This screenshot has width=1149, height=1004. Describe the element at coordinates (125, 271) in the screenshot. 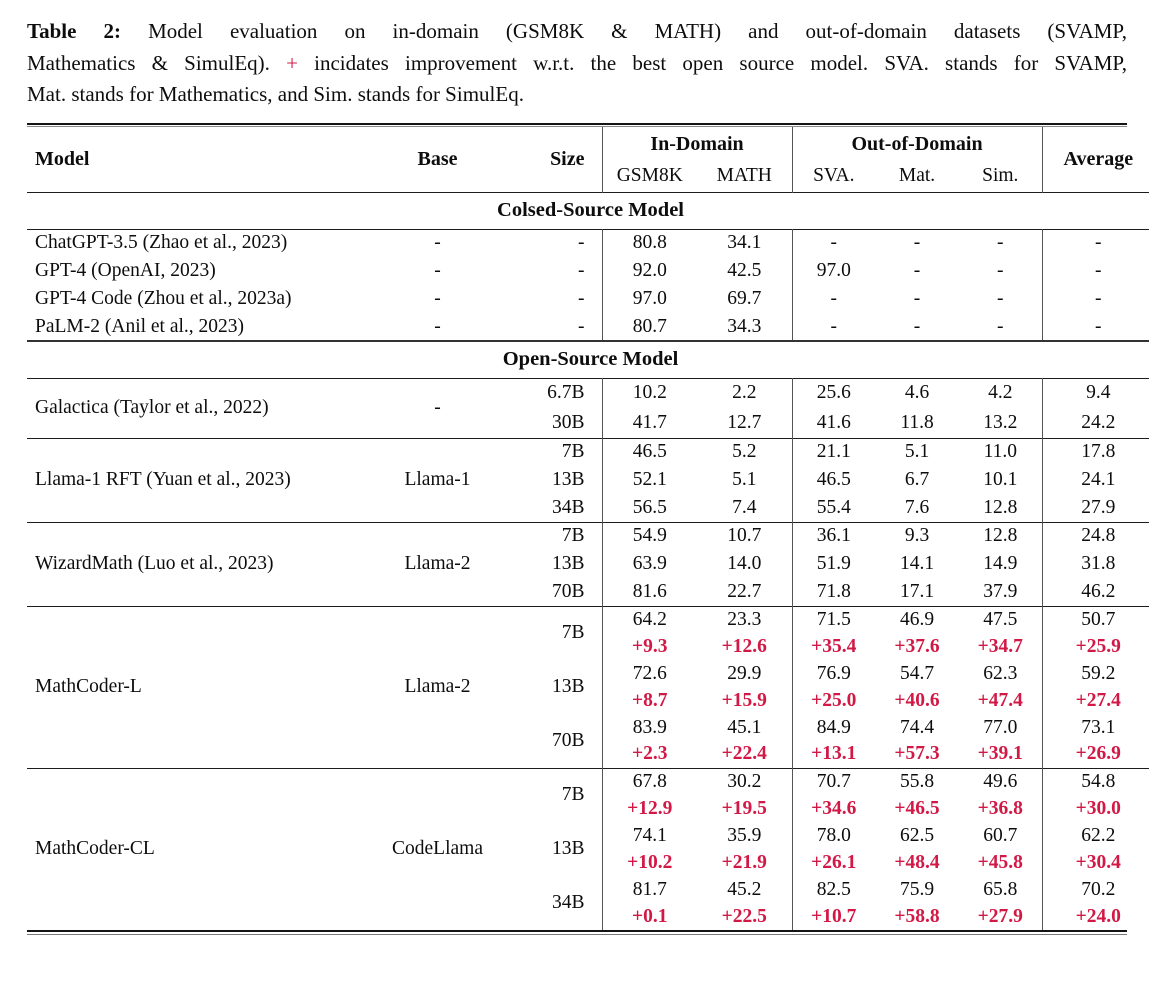

I see `model-cell: GPT-4 (OpenAI, 2023)` at that location.